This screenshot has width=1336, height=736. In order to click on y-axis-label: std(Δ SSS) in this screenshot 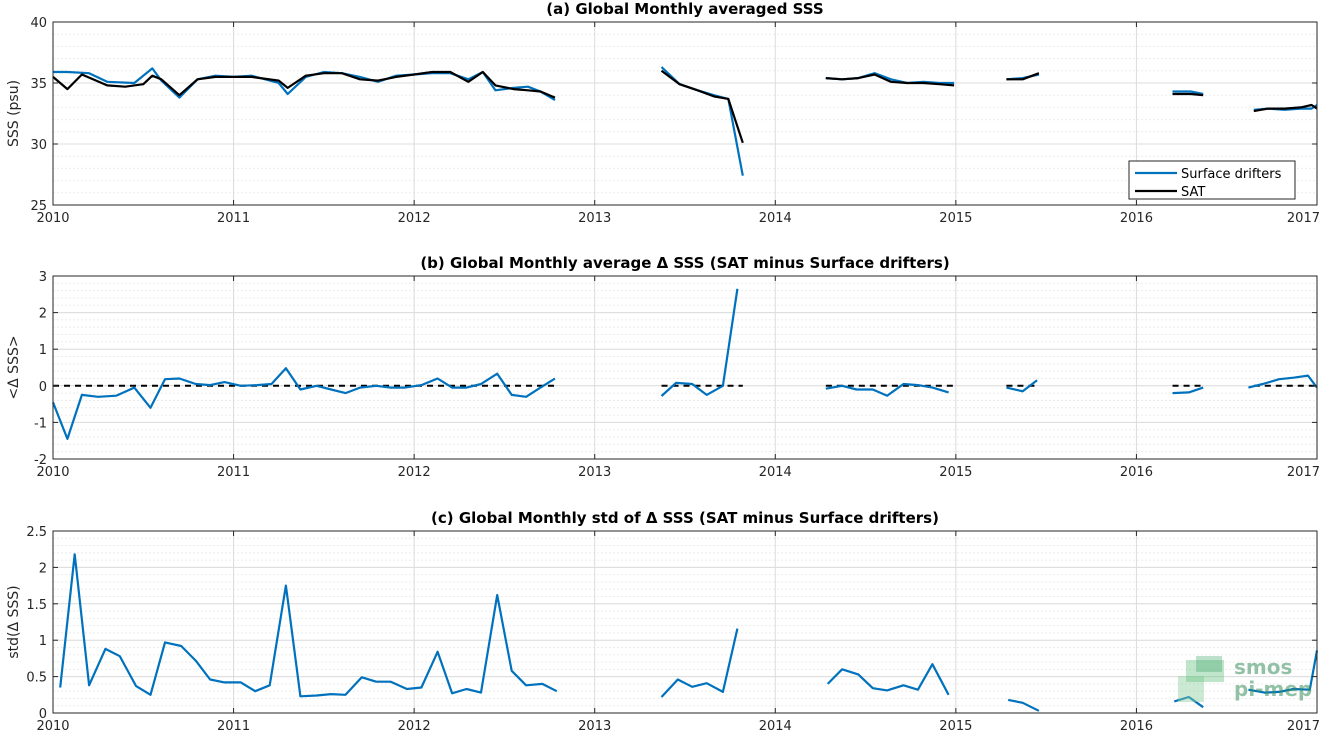, I will do `click(14, 621)`.